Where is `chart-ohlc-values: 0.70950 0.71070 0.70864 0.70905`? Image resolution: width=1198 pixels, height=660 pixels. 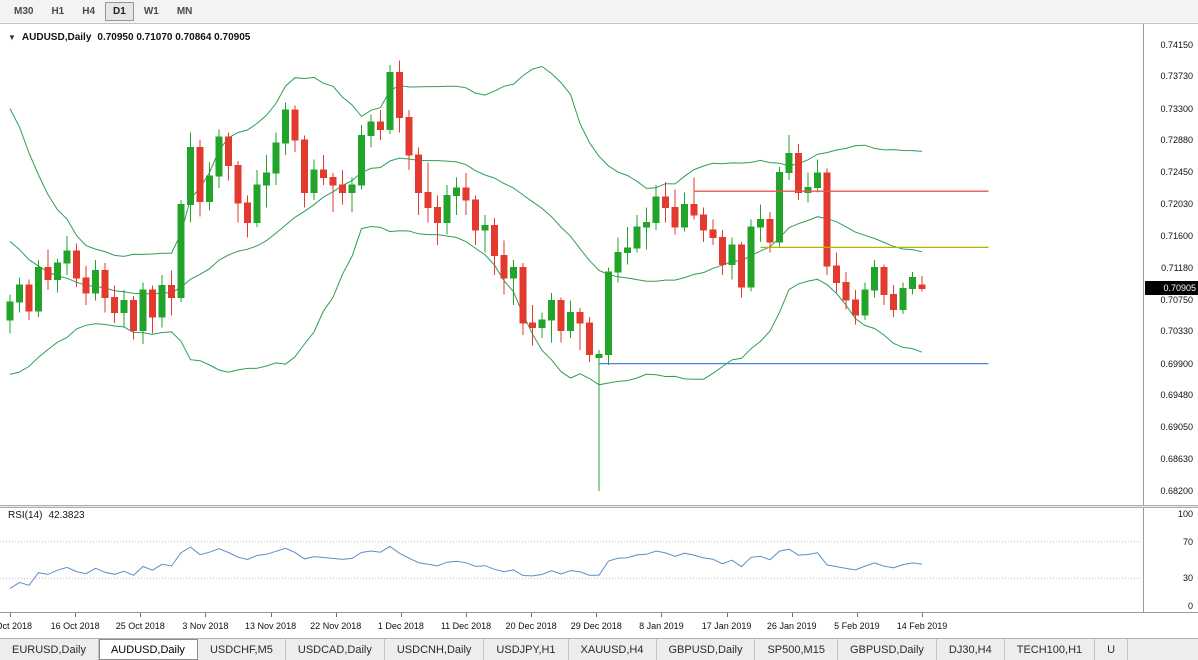 chart-ohlc-values: 0.70950 0.71070 0.70864 0.70905 is located at coordinates (174, 37).